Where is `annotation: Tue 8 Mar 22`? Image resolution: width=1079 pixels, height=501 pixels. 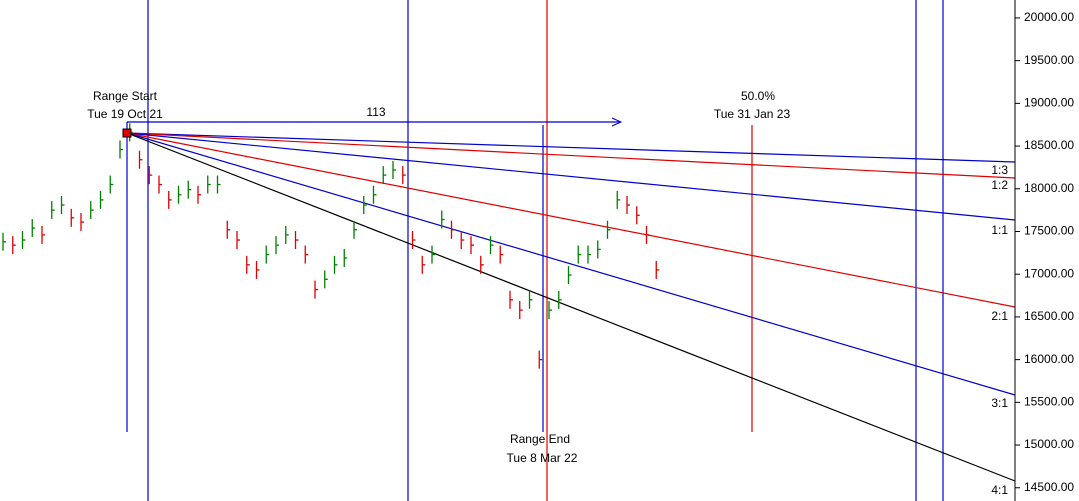 annotation: Tue 8 Mar 22 is located at coordinates (542, 458).